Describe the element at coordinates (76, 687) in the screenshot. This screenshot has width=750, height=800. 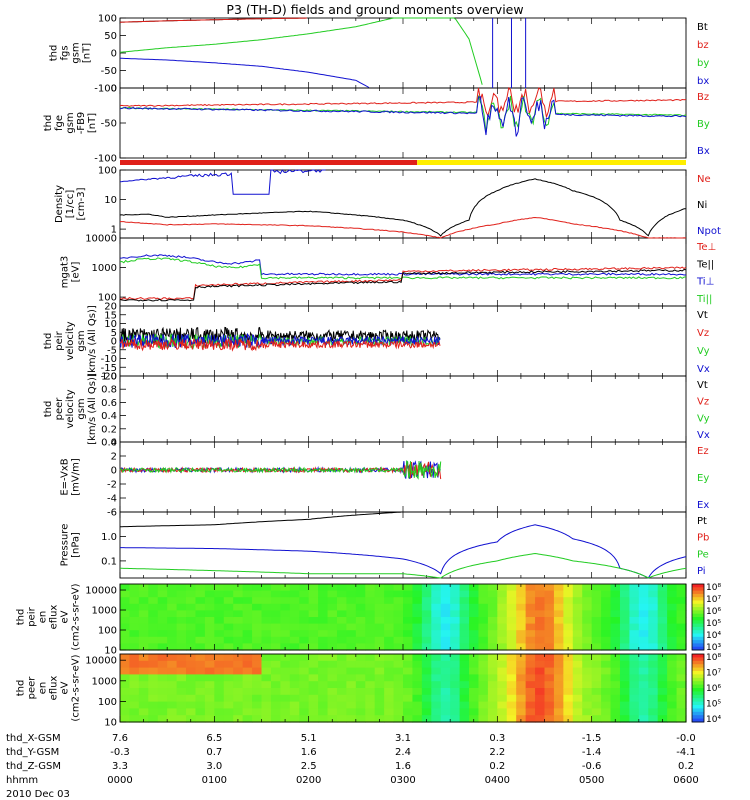
I see `y-axis-label-line: (cm2-s-sr-eV)` at that location.